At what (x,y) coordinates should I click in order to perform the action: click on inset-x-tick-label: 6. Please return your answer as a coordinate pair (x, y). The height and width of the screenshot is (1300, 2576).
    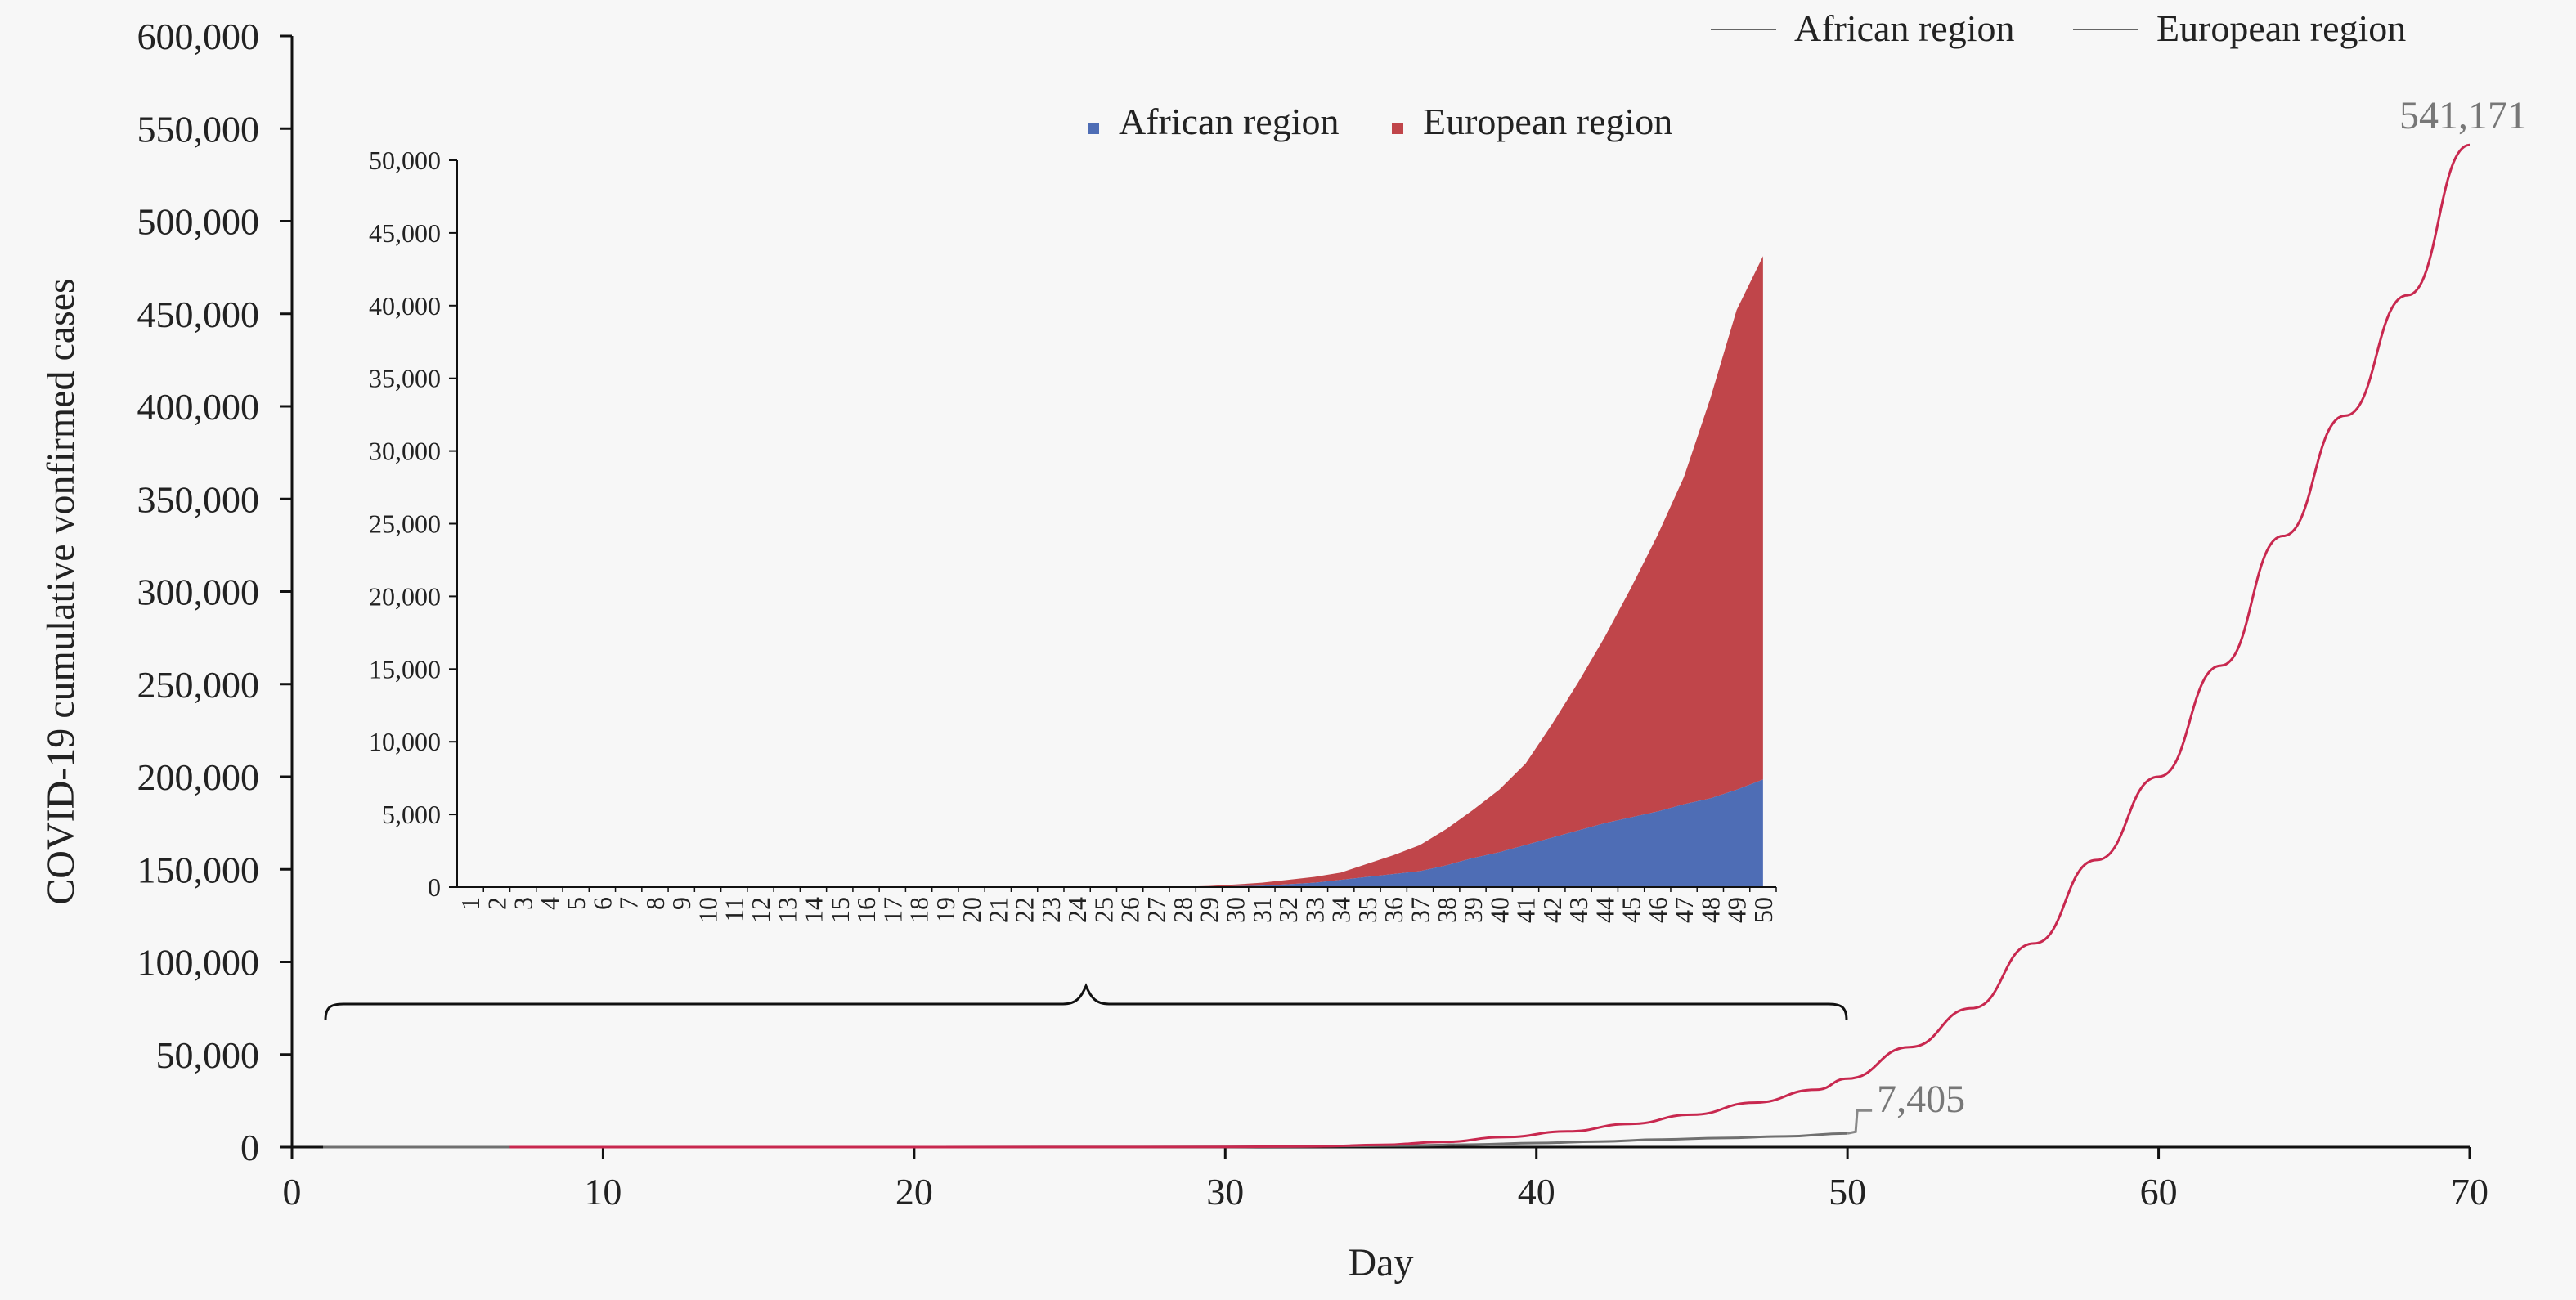
    Looking at the image, I should click on (602, 904).